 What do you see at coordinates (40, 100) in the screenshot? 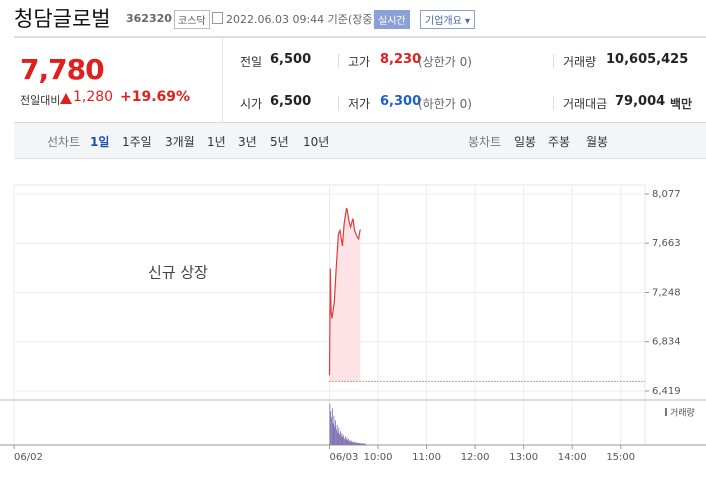
I see `change-label: 전일대비` at bounding box center [40, 100].